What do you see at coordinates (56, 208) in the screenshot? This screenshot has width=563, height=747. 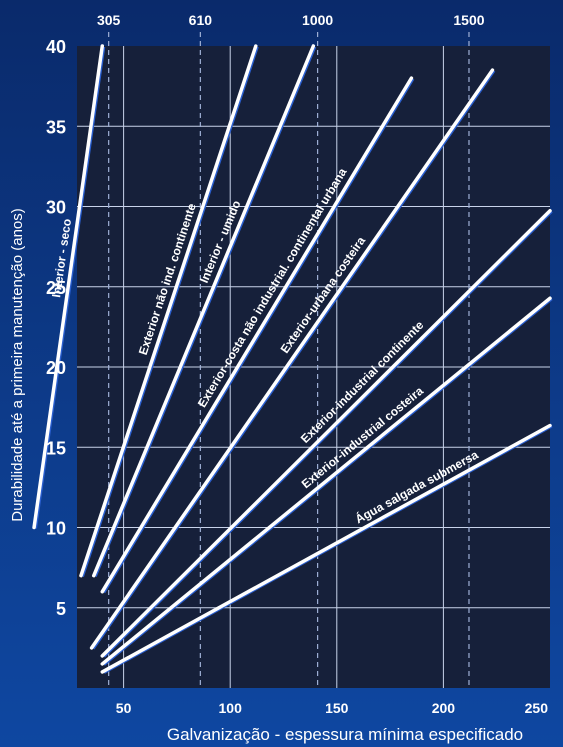 I see `y-tick-label: 30` at bounding box center [56, 208].